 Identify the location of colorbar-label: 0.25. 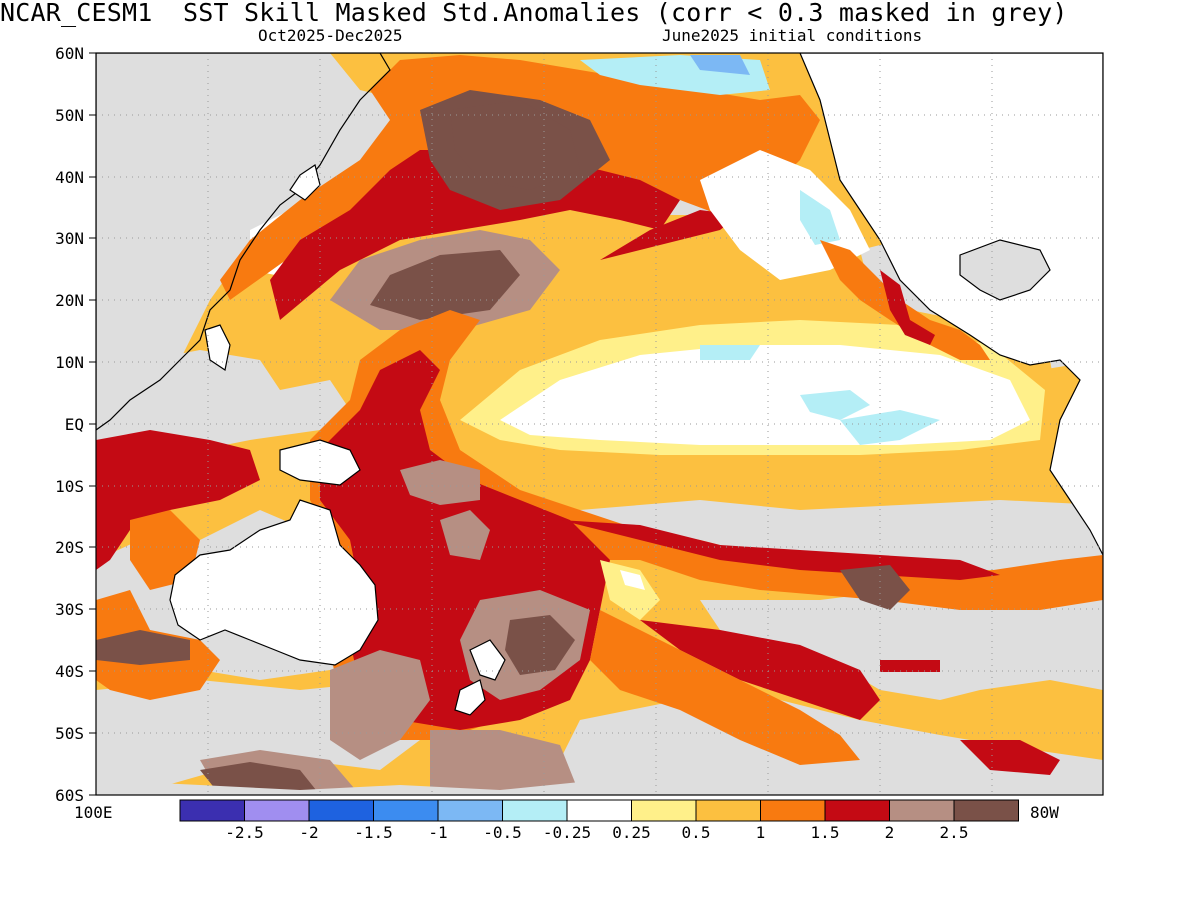
(631, 832).